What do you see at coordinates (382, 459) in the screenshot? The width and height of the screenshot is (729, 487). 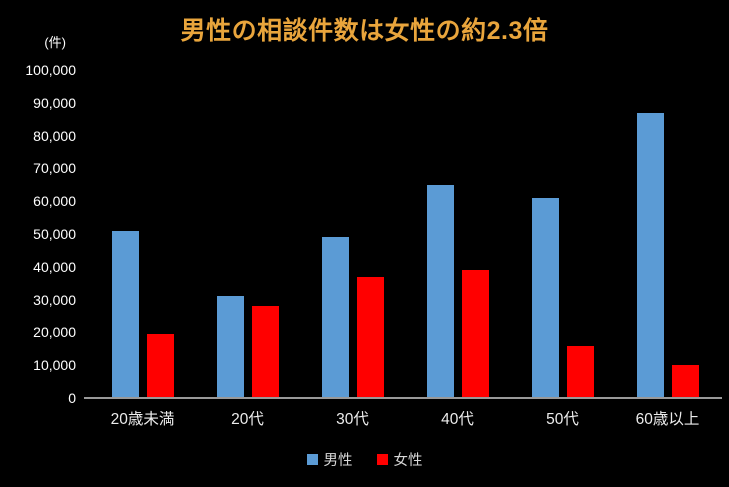 I see `legend-swatch-female` at bounding box center [382, 459].